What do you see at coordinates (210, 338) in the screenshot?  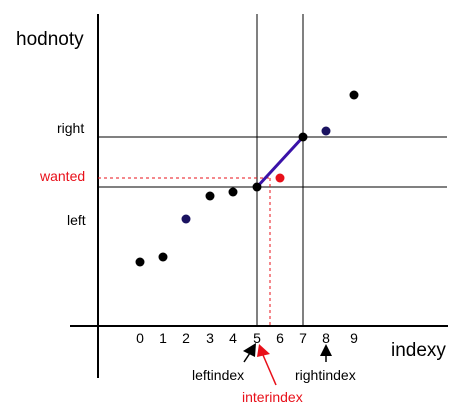 I see `x-tick-label: 3` at bounding box center [210, 338].